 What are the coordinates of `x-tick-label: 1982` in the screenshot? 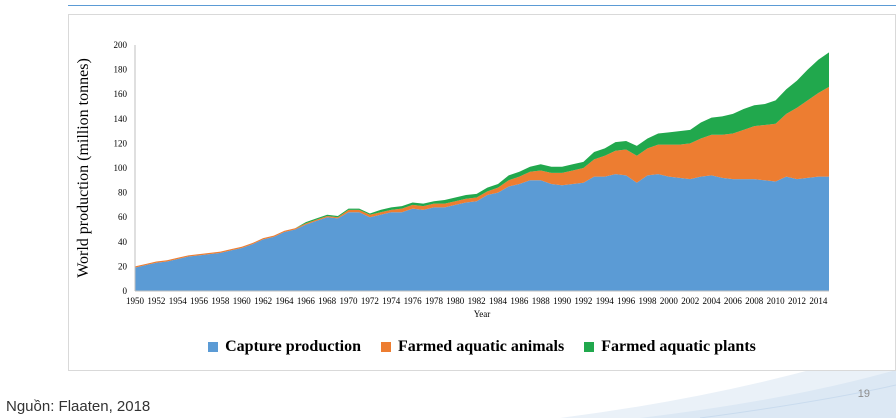 It's located at (477, 301).